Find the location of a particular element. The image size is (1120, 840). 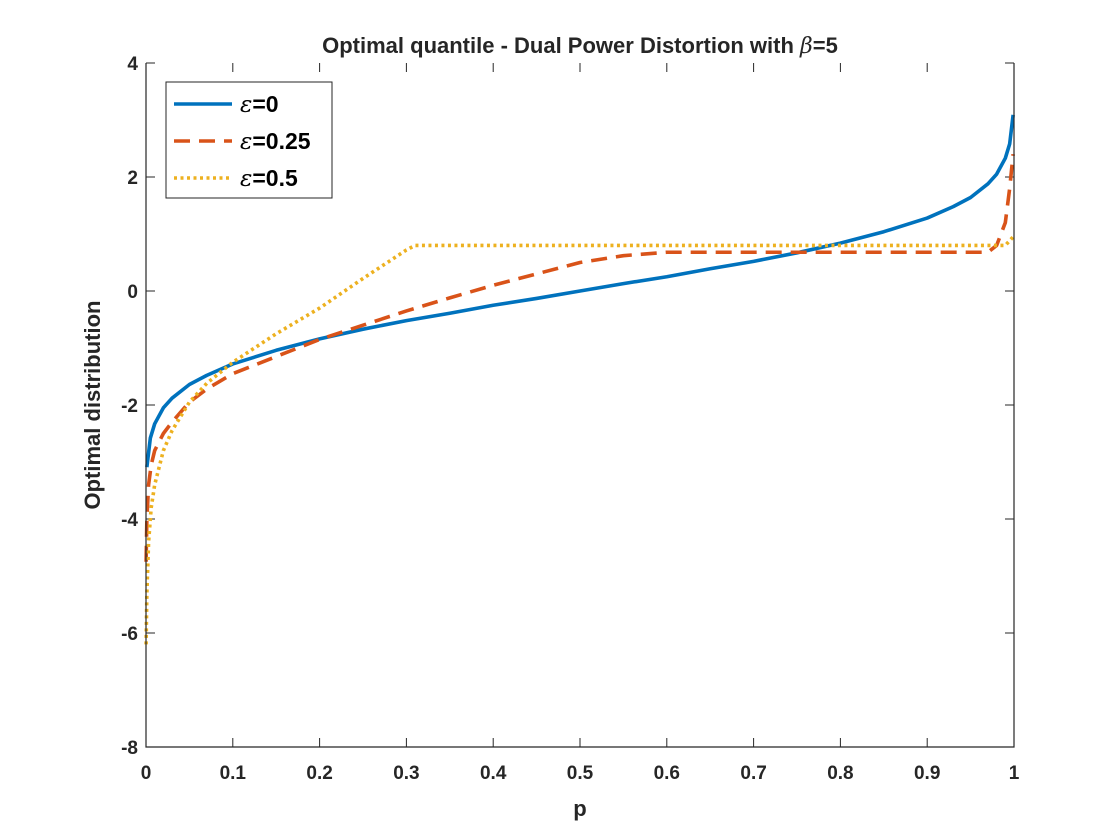

x-tick-label: 0.8 is located at coordinates (840, 773).